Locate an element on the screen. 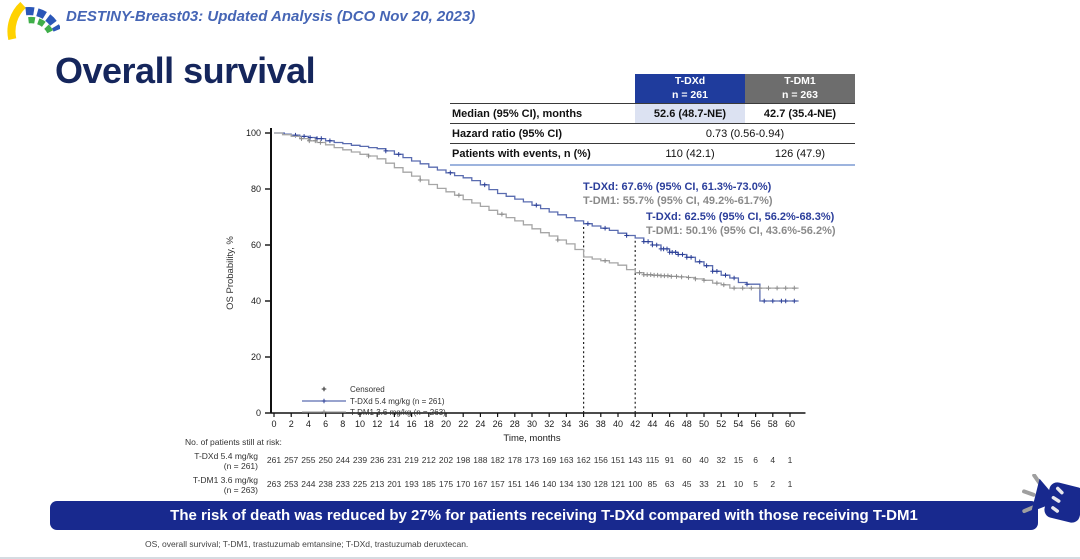 This screenshot has height=559, width=1080. at-risk-count: 173 is located at coordinates (532, 460).